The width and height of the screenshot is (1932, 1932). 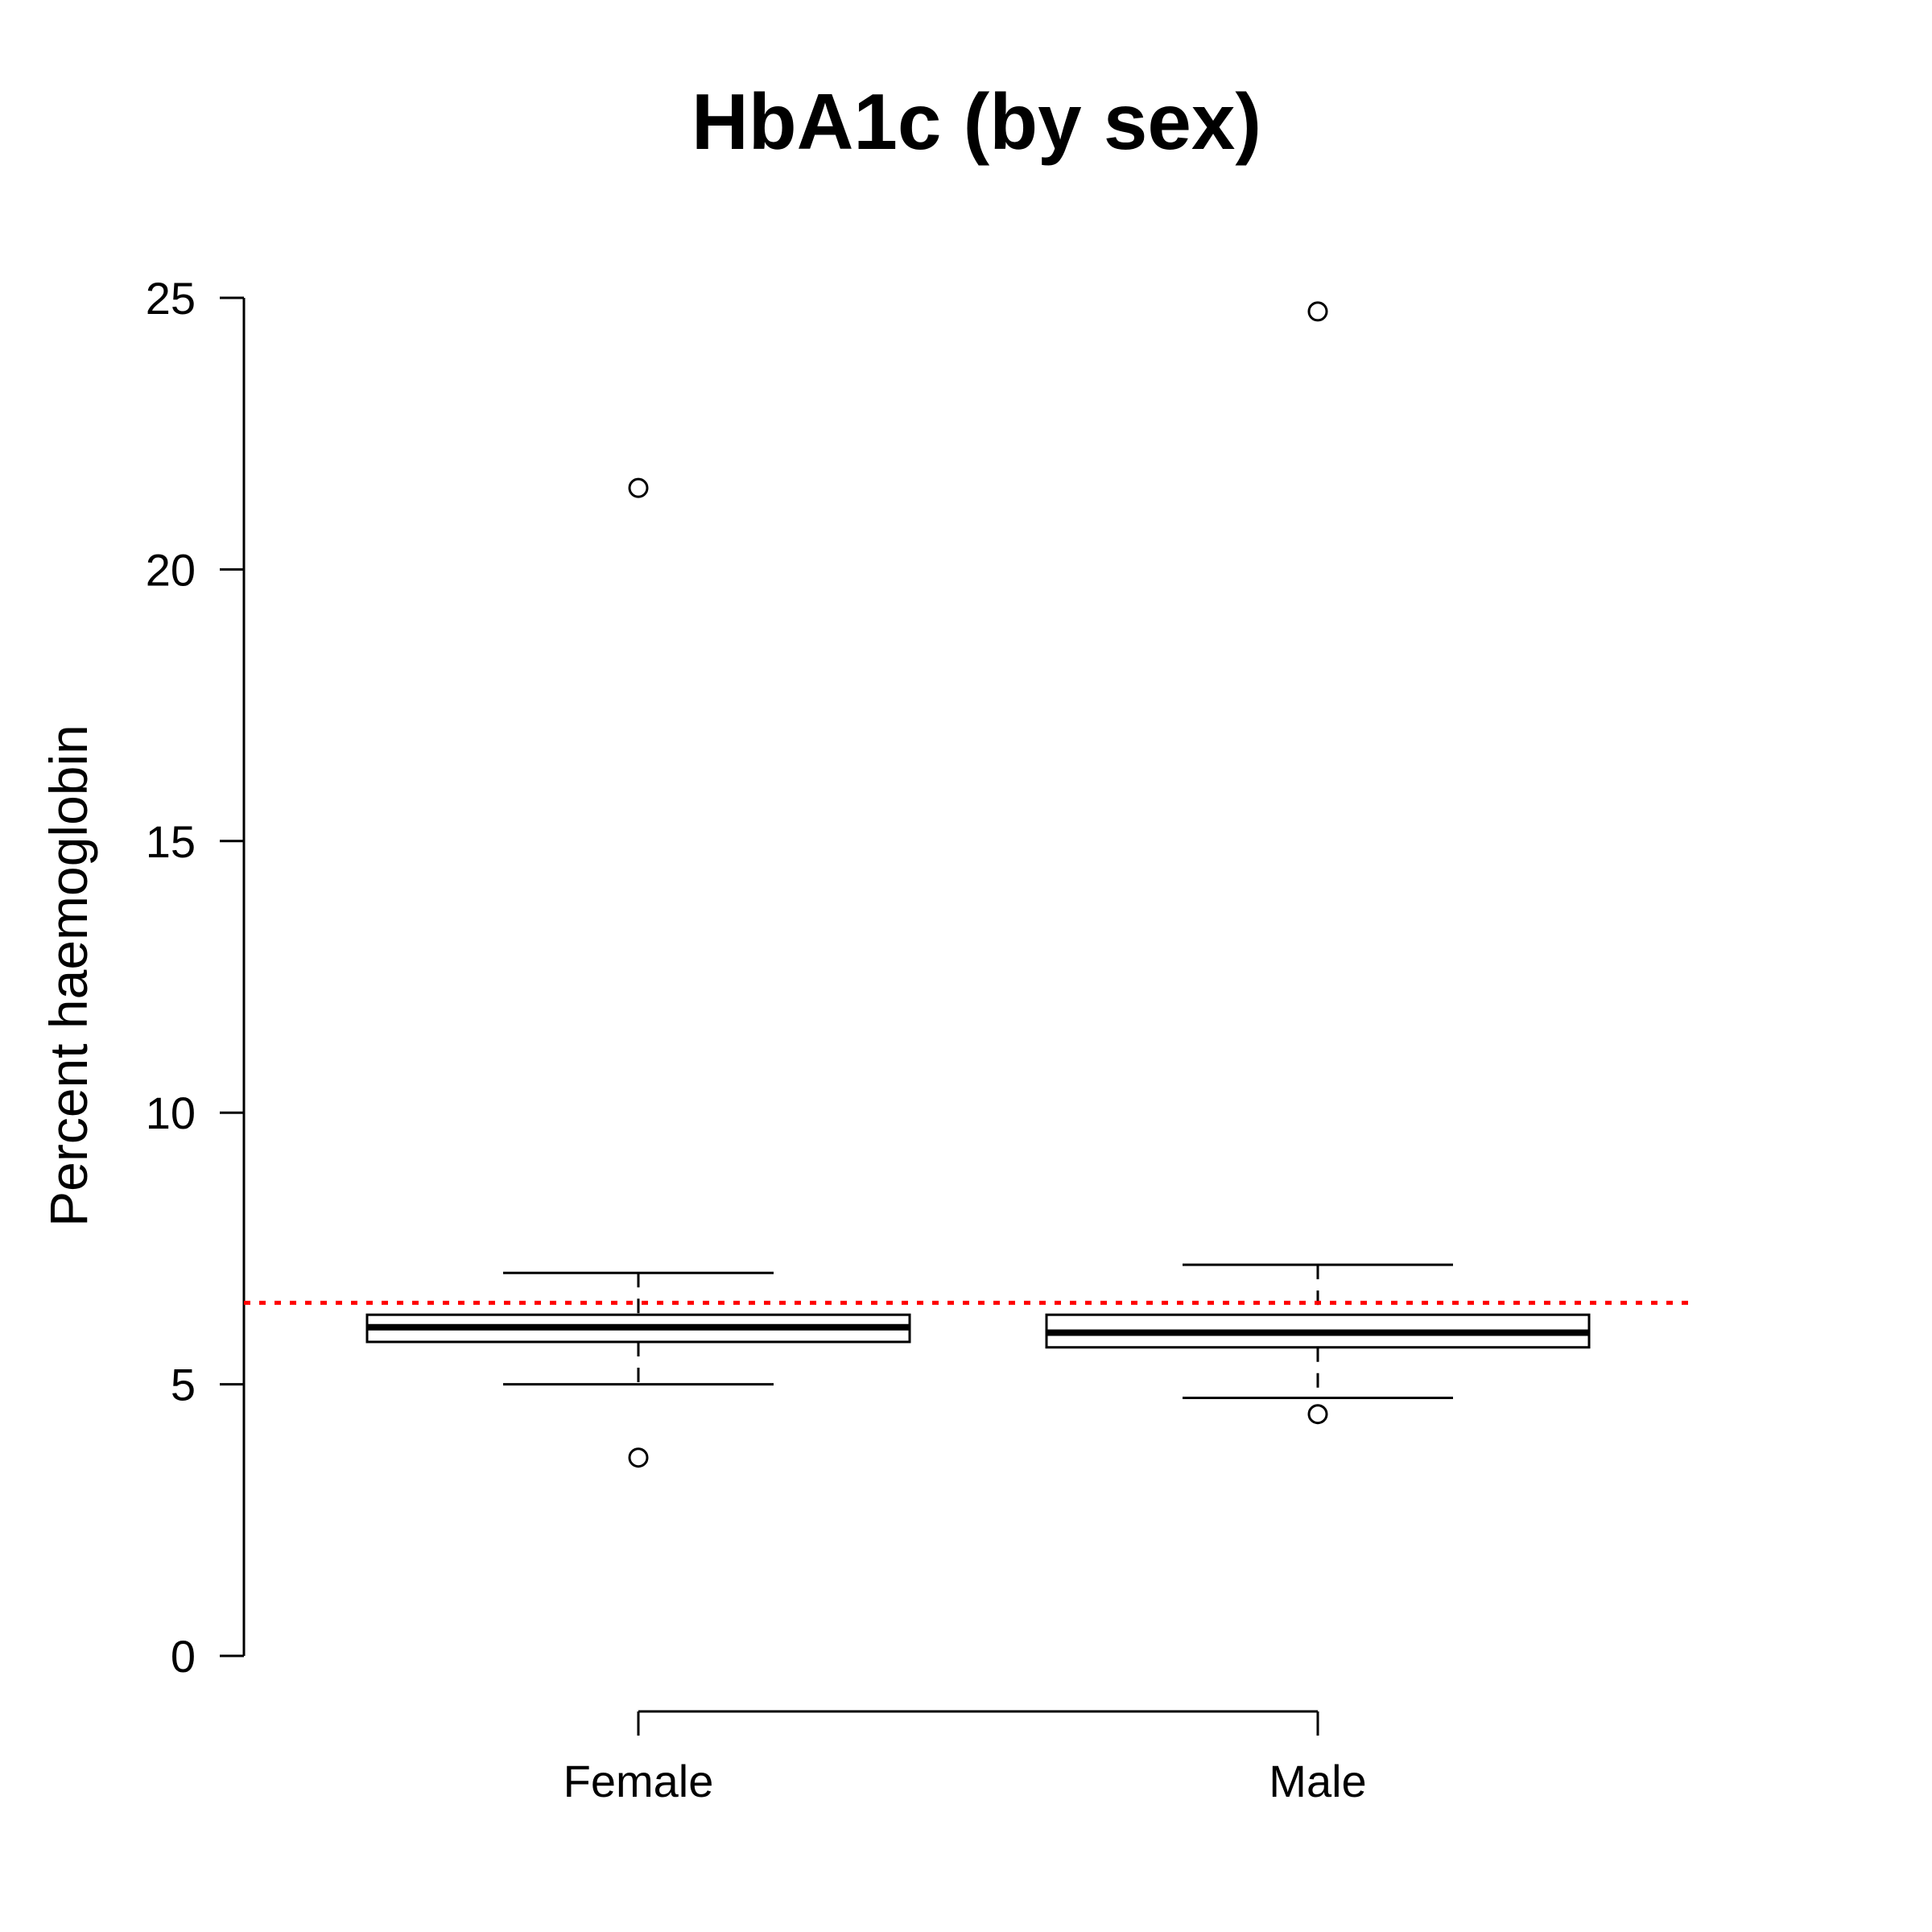 What do you see at coordinates (196, 977) in the screenshot?
I see `y-axis: 0 5 10 15 20 25` at bounding box center [196, 977].